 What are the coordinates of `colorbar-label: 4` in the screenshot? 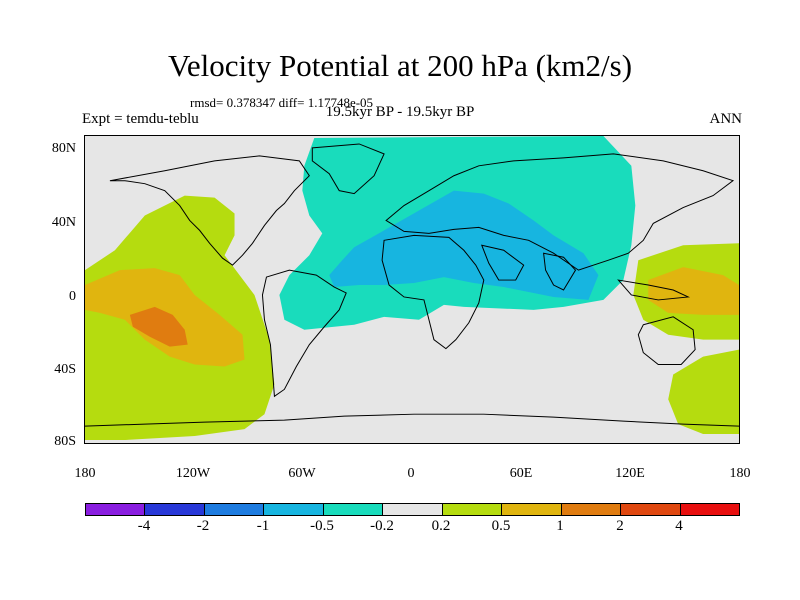 It's located at (679, 526).